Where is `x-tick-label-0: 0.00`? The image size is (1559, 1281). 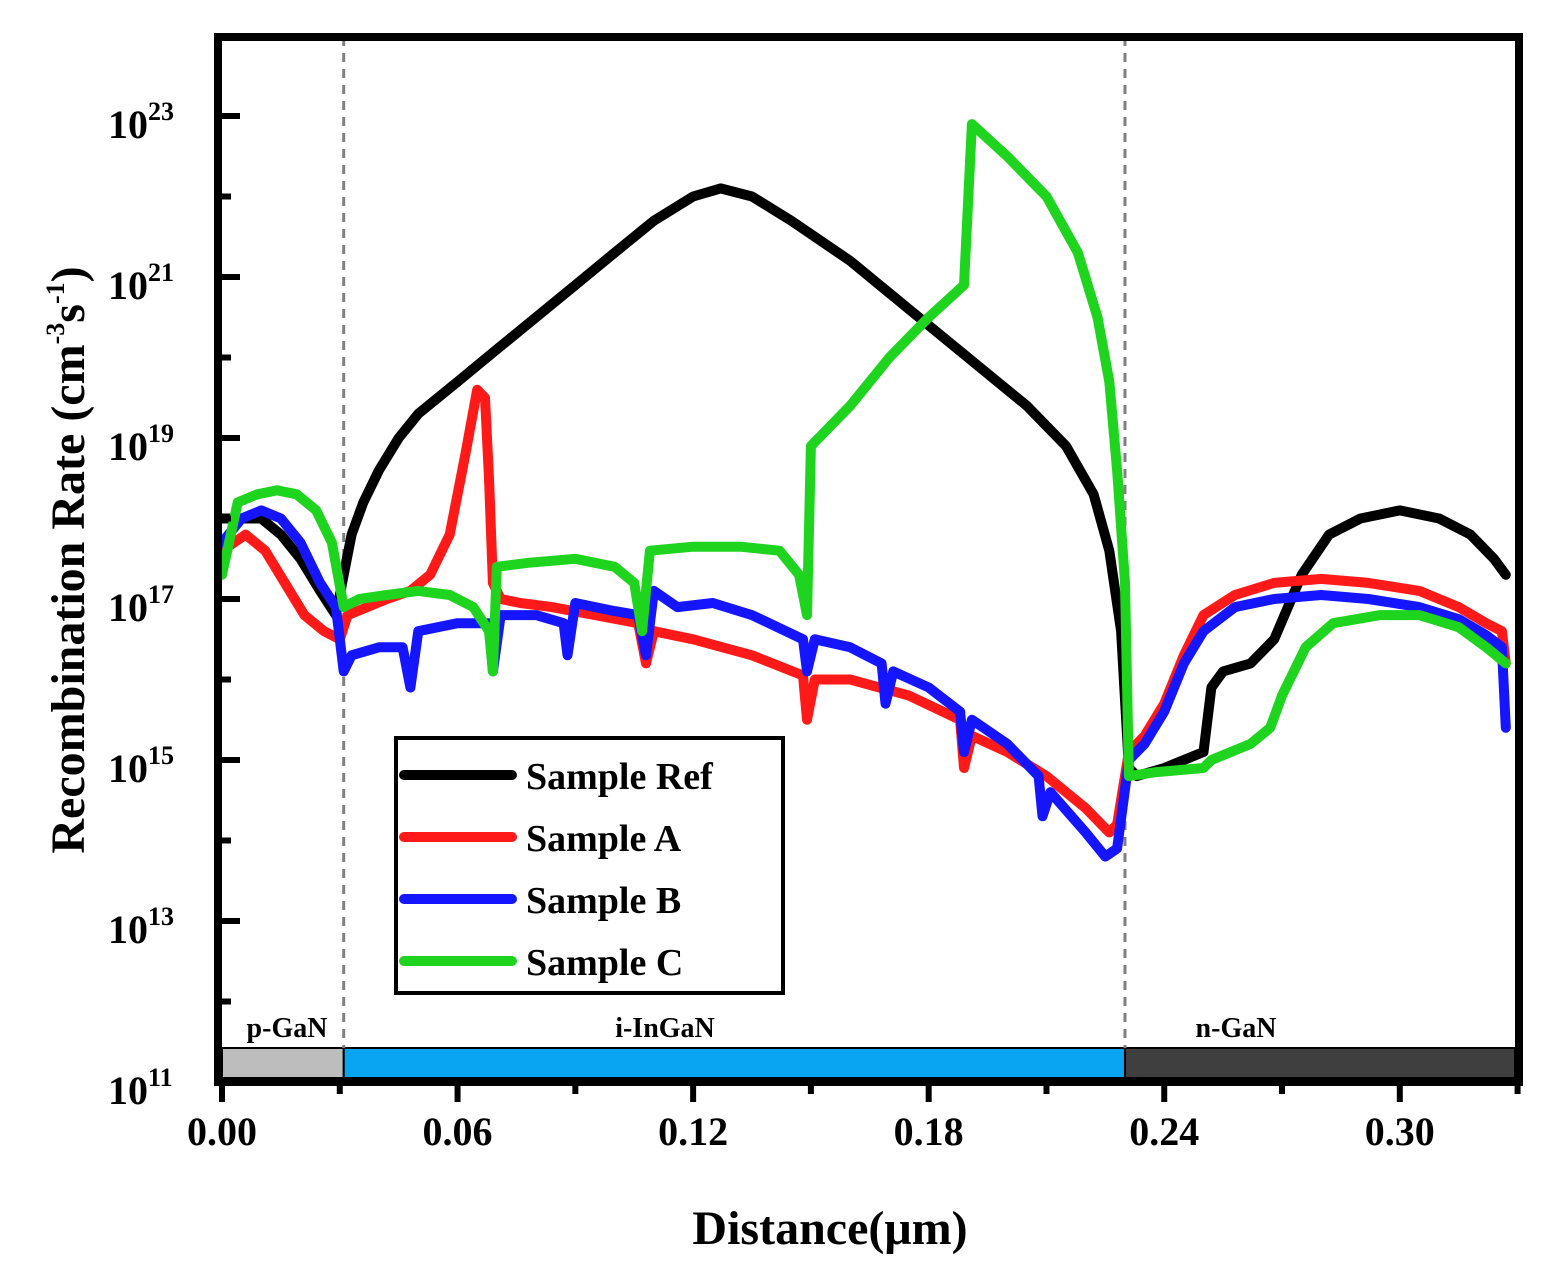
x-tick-label-0: 0.00 is located at coordinates (222, 1131).